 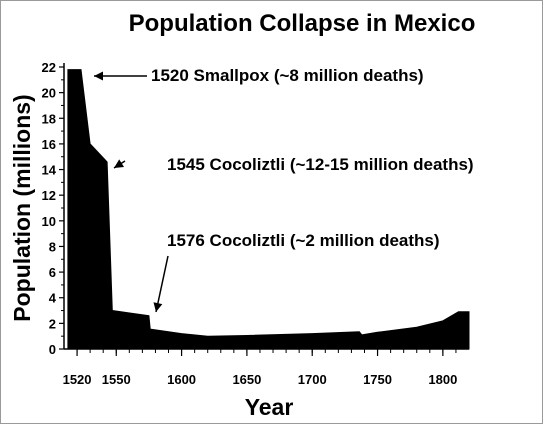 What do you see at coordinates (49, 93) in the screenshot?
I see `y-tick-label-20: 20` at bounding box center [49, 93].